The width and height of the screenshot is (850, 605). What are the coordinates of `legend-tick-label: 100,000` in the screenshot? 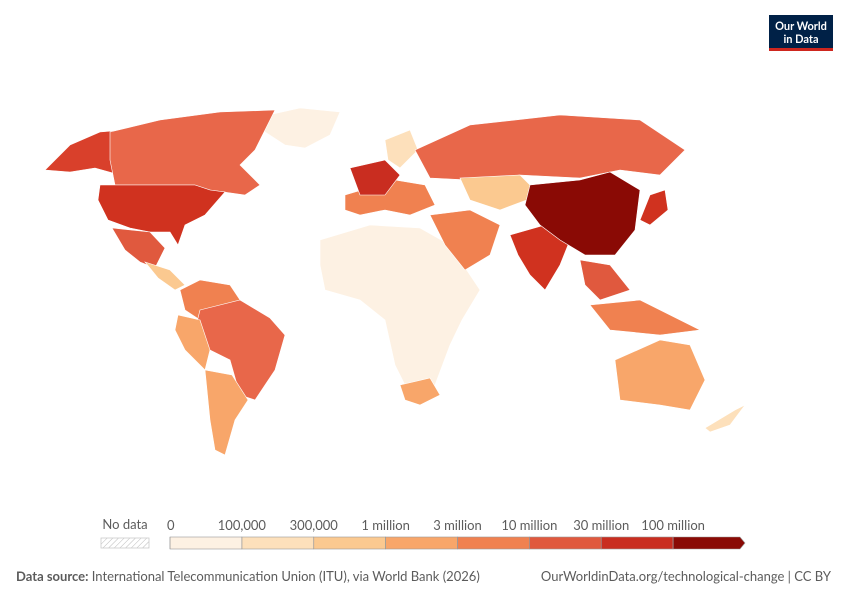 It's located at (242, 525).